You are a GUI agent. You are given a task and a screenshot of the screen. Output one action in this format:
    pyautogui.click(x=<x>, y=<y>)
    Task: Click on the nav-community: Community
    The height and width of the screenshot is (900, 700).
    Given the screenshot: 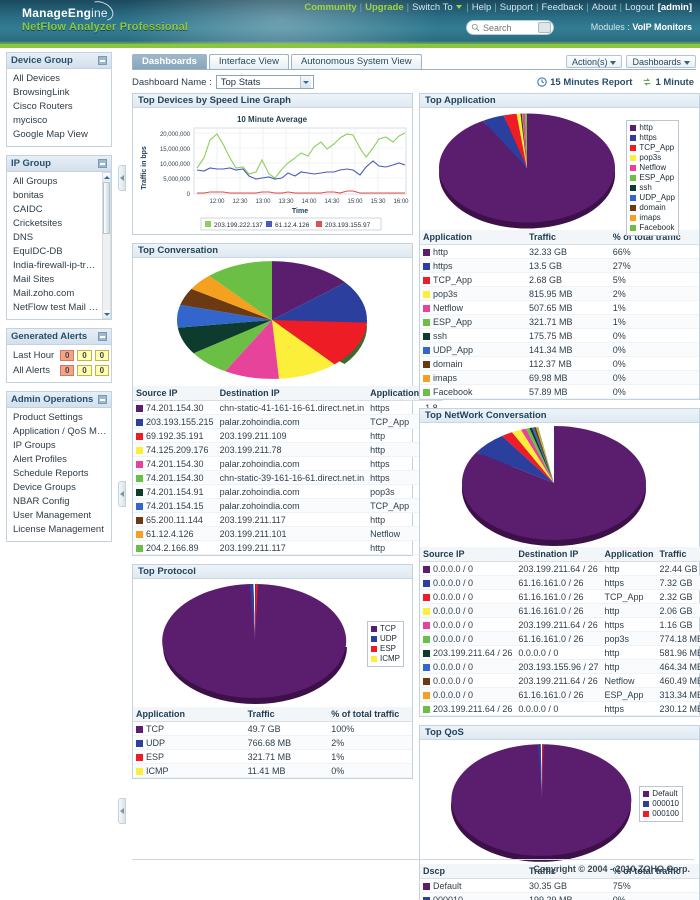 What is the action you would take?
    pyautogui.click(x=330, y=7)
    